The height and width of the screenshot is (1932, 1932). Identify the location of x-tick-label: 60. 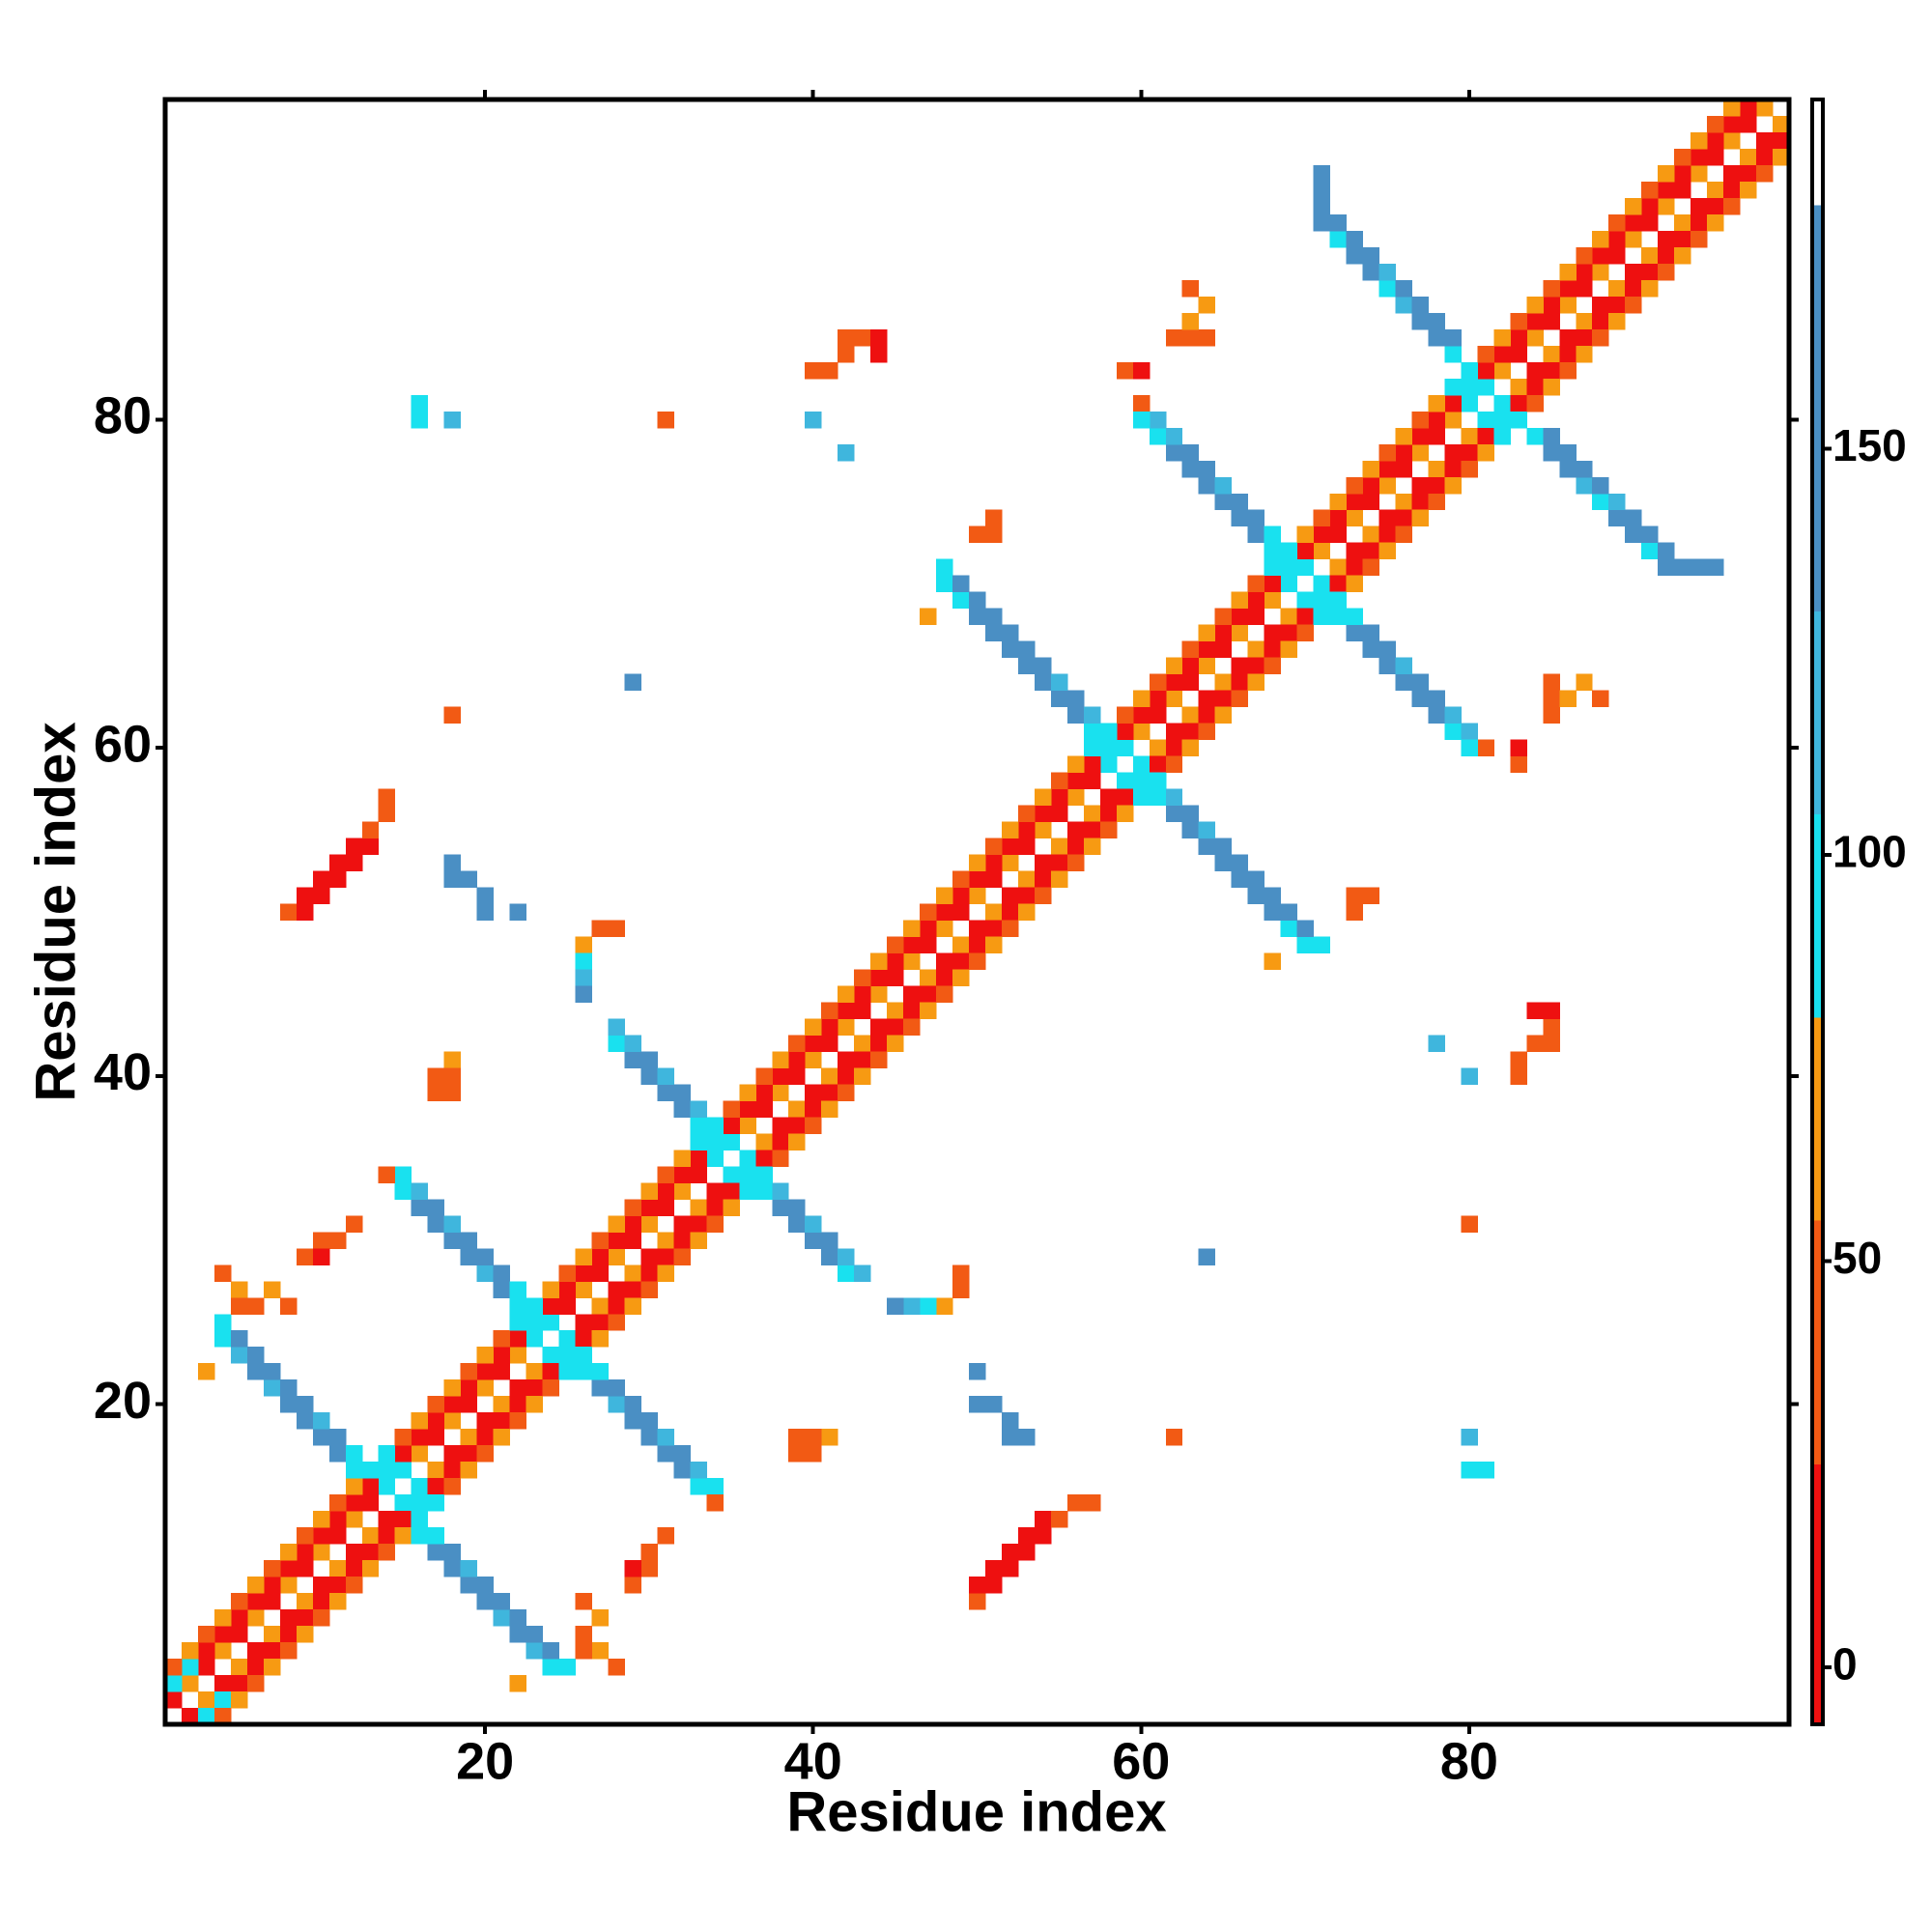
(1141, 1761).